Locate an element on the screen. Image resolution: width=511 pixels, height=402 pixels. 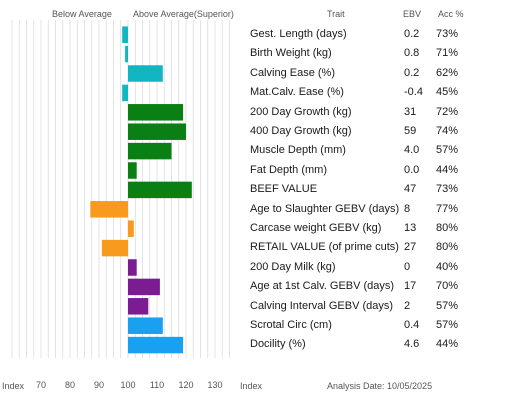
trait-acc: 74% is located at coordinates (447, 131).